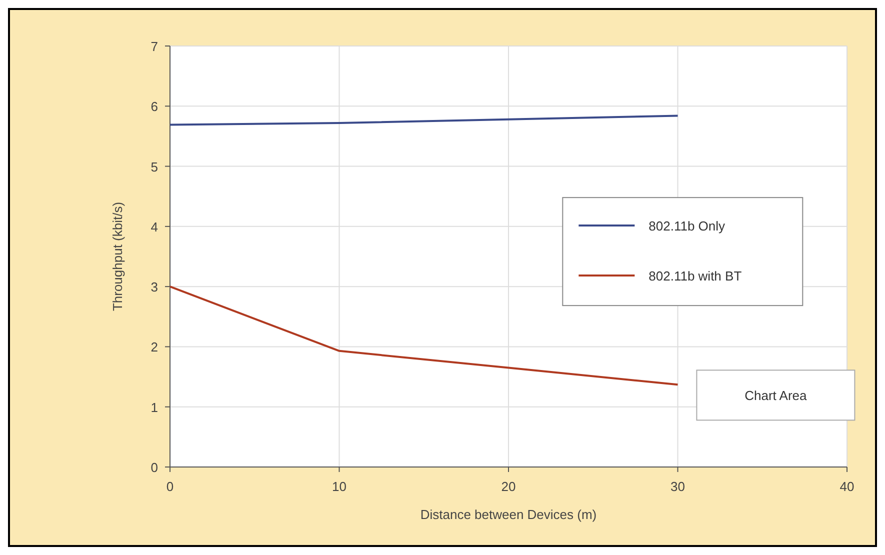 Image resolution: width=885 pixels, height=555 pixels. Describe the element at coordinates (847, 486) in the screenshot. I see `x-tick-label: 40` at that location.